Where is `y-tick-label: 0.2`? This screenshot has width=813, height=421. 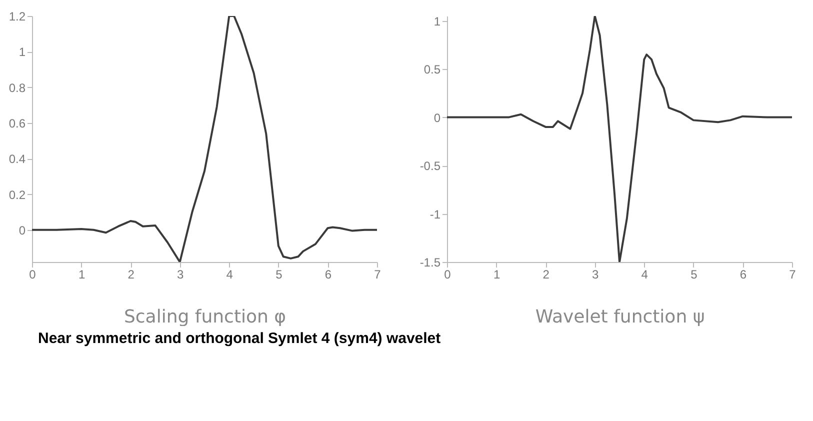 y-tick-label: 0.2 is located at coordinates (17, 195).